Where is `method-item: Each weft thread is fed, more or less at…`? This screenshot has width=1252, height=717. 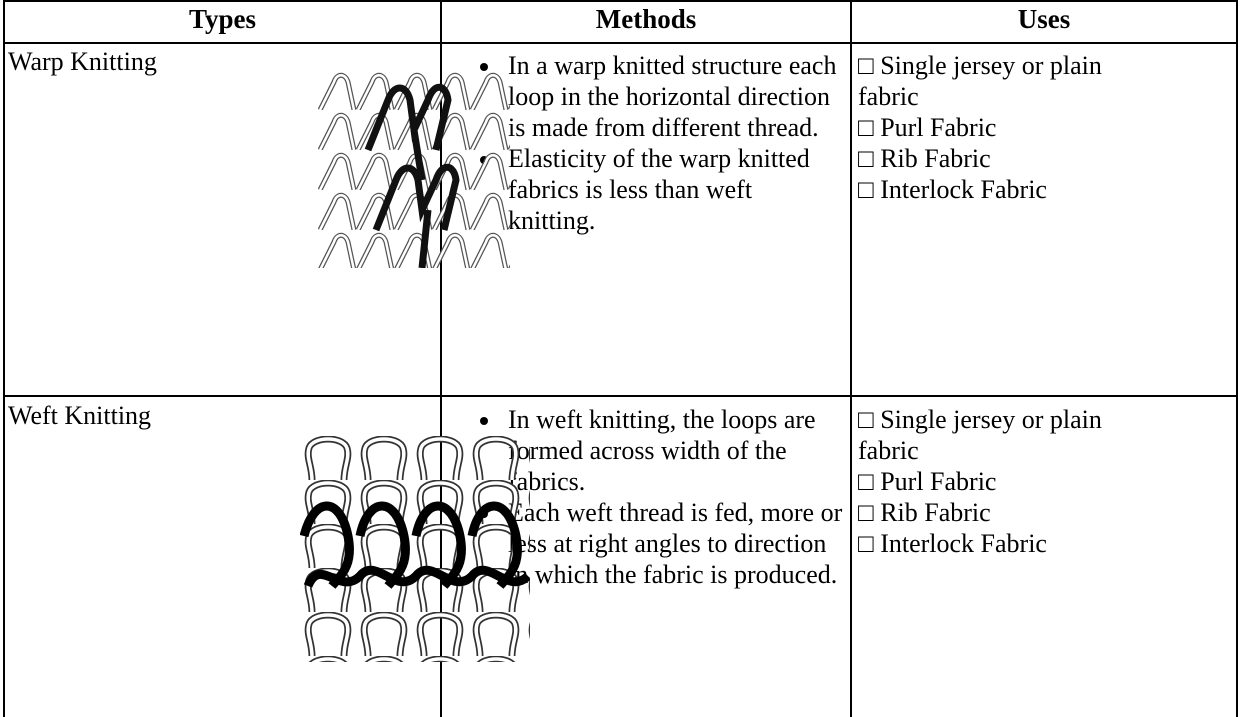
method-item: Each weft thread is fed, more or less at… is located at coordinates (673, 543).